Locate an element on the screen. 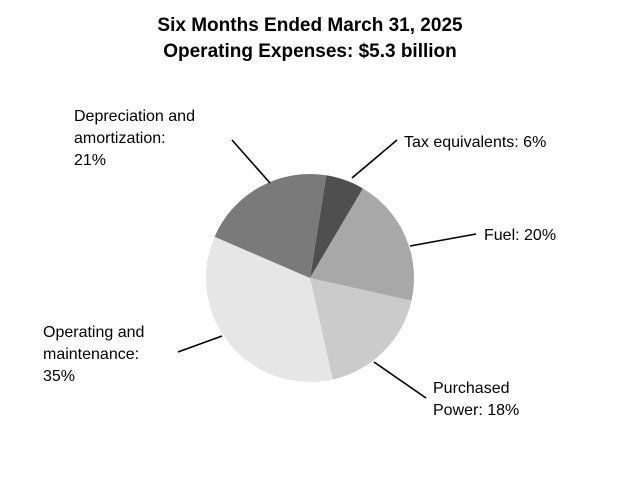  slice-label-line: maintenance: is located at coordinates (91, 354).